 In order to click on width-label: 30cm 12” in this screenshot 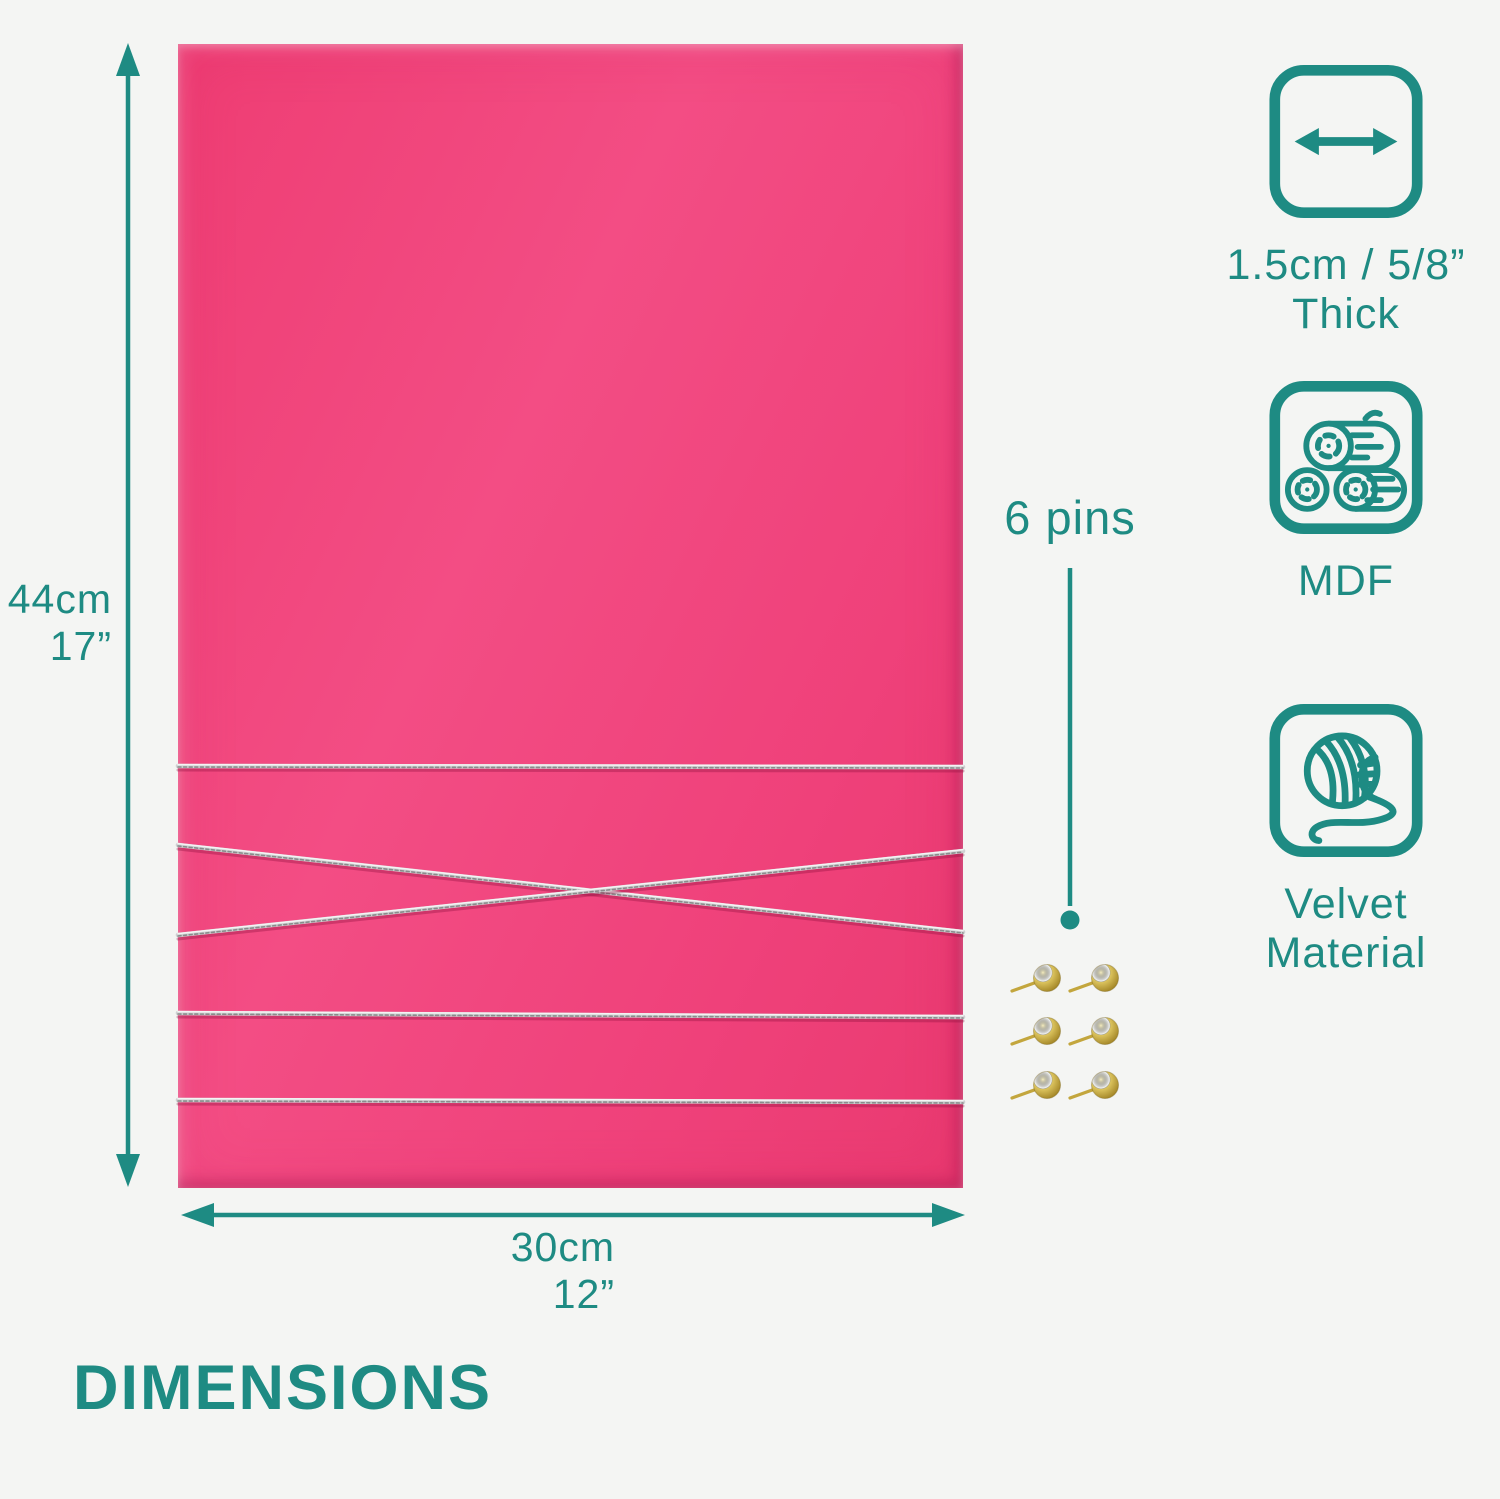, I will do `click(507, 1271)`.